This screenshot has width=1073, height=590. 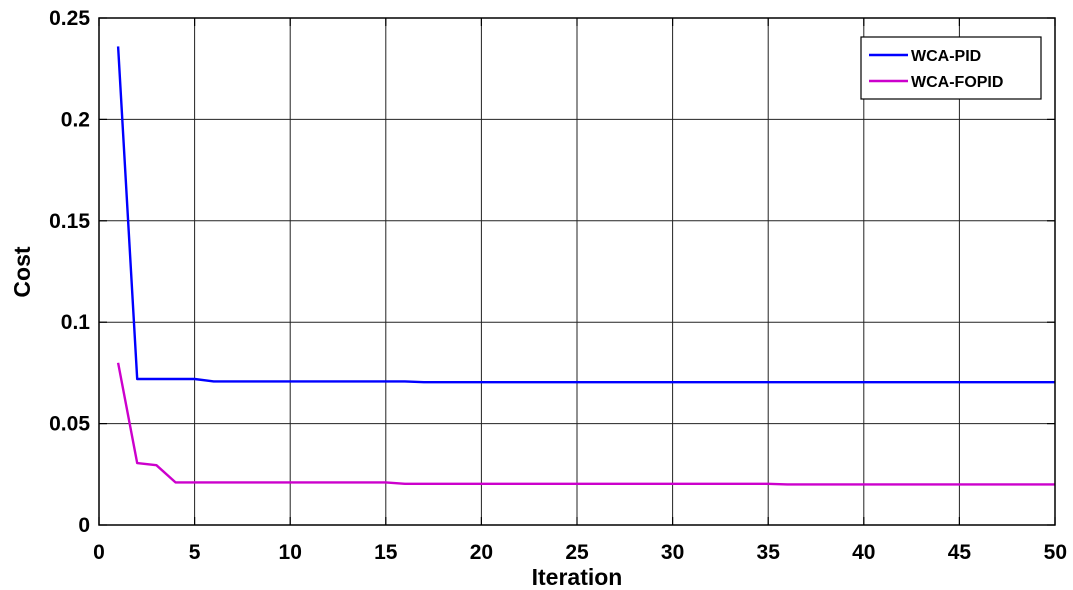 What do you see at coordinates (84, 525) in the screenshot?
I see `y-tick-label: 0` at bounding box center [84, 525].